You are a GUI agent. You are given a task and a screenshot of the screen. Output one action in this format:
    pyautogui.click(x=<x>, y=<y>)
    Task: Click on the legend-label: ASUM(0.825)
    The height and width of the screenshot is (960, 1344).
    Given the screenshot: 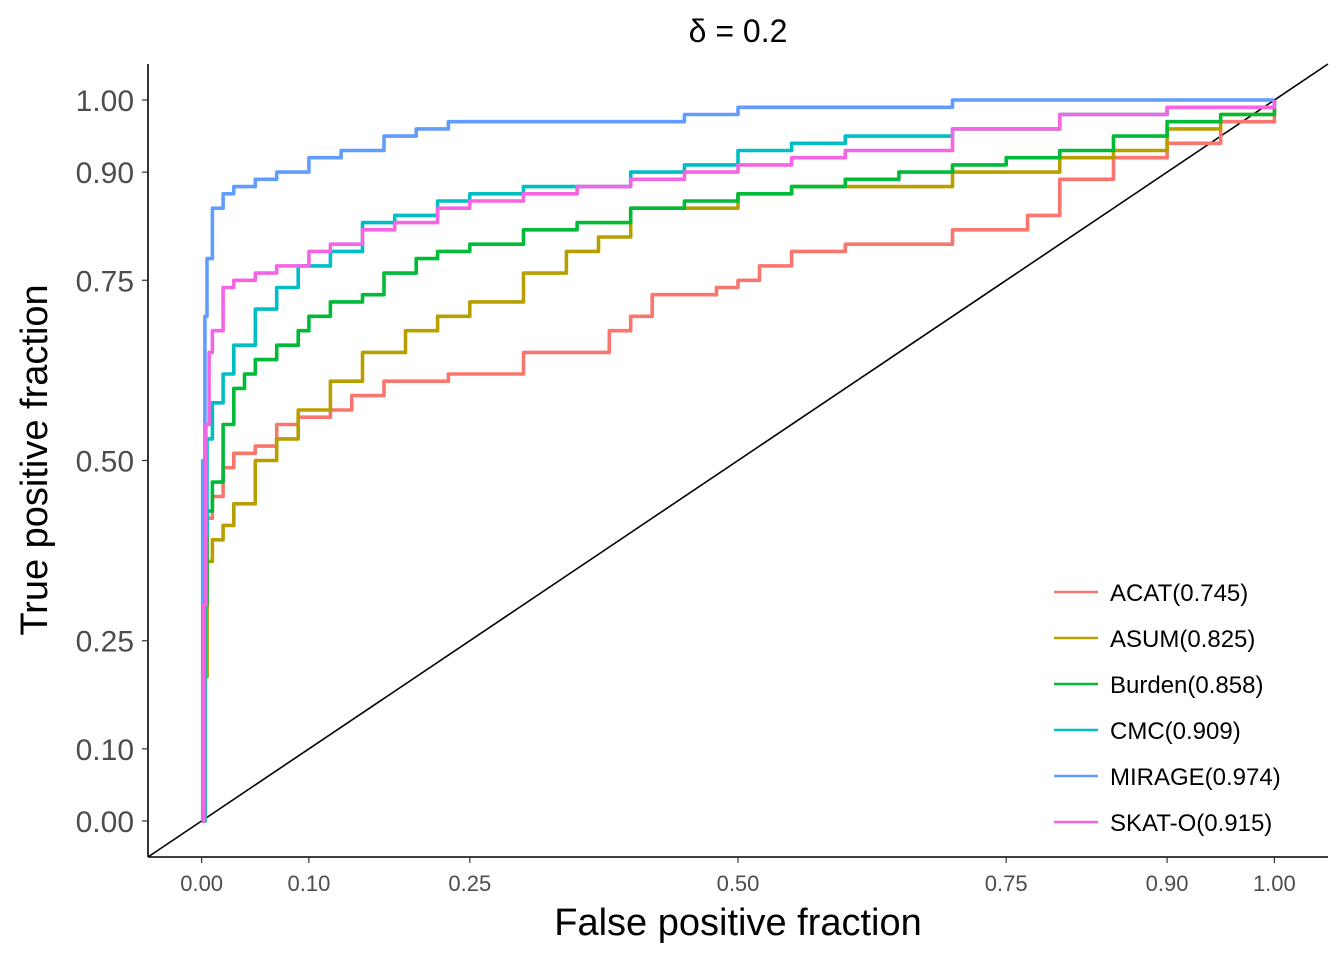 What is the action you would take?
    pyautogui.click(x=1182, y=639)
    